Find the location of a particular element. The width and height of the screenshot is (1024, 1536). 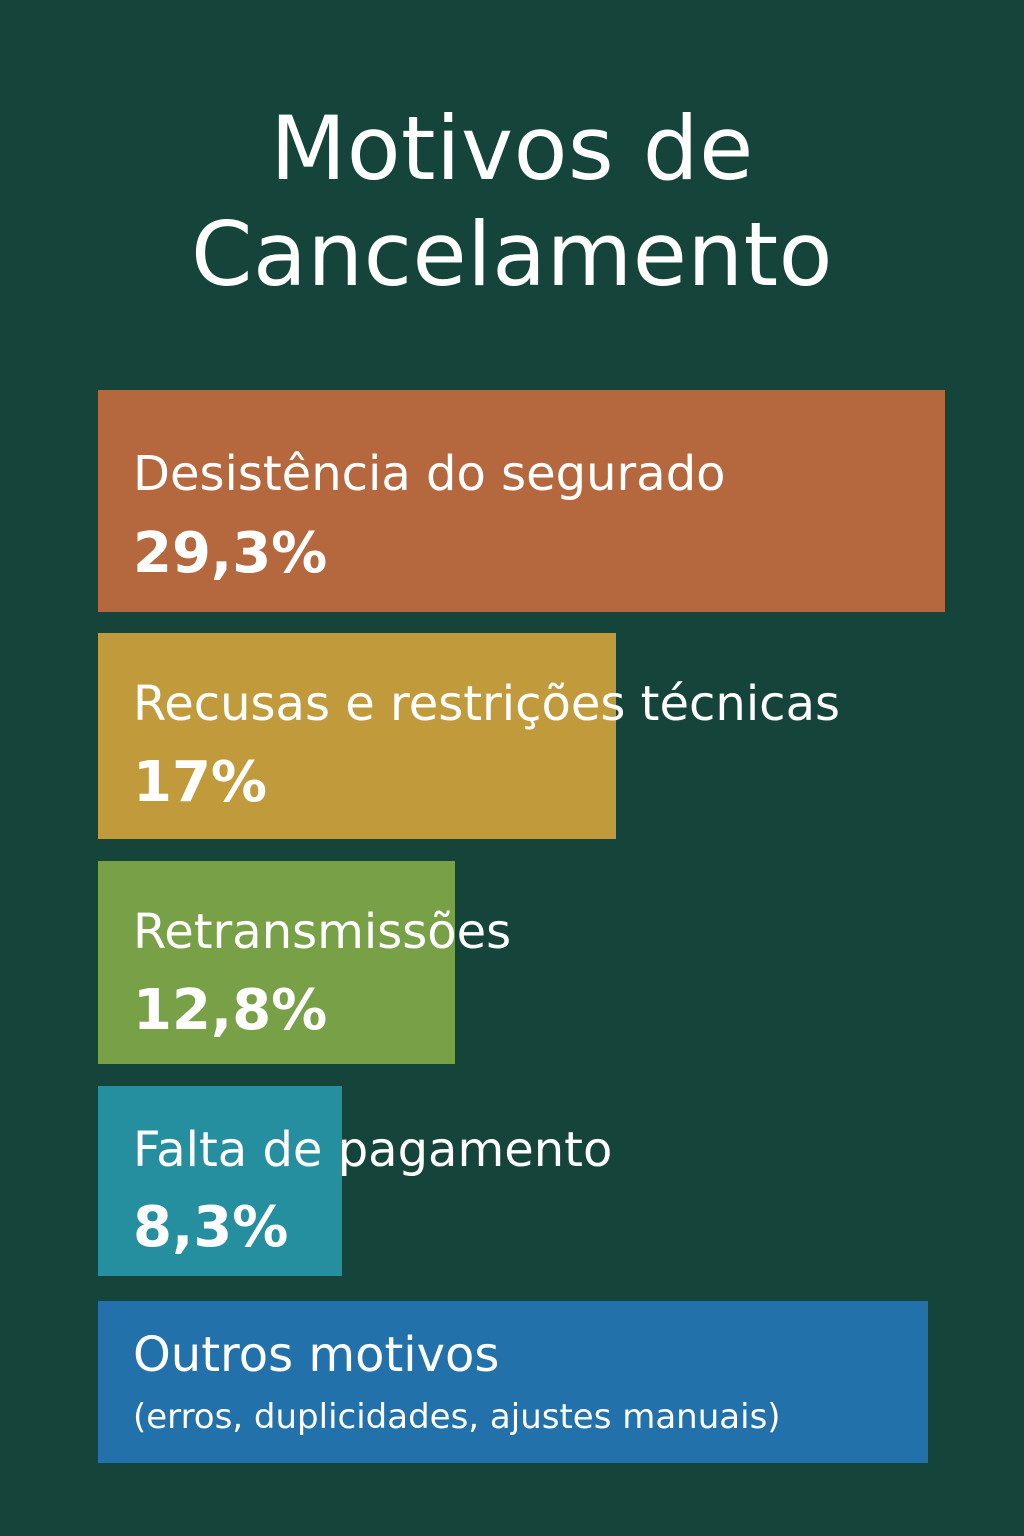

bar-note-5: (erros, duplicidades, ajustes manuais) is located at coordinates (457, 1417).